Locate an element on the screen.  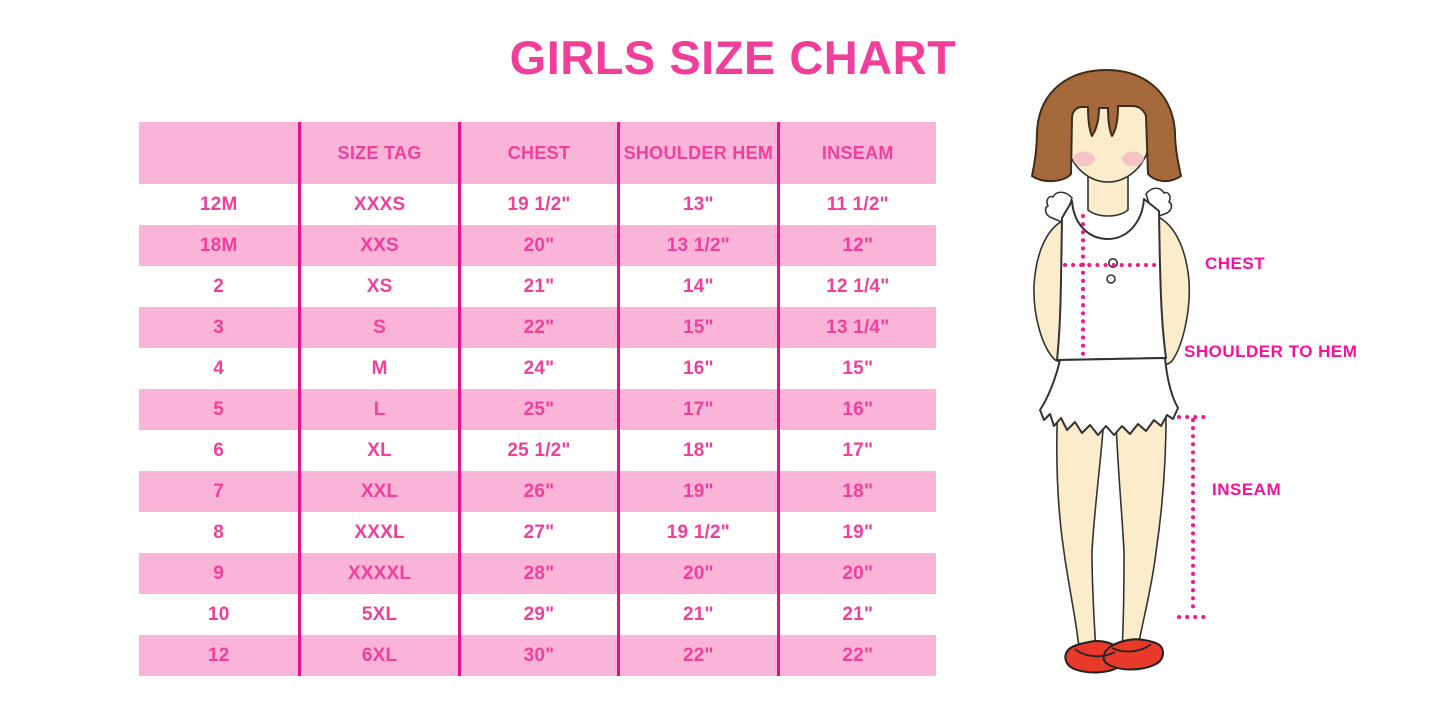
table-cell: 26" is located at coordinates (537, 491).